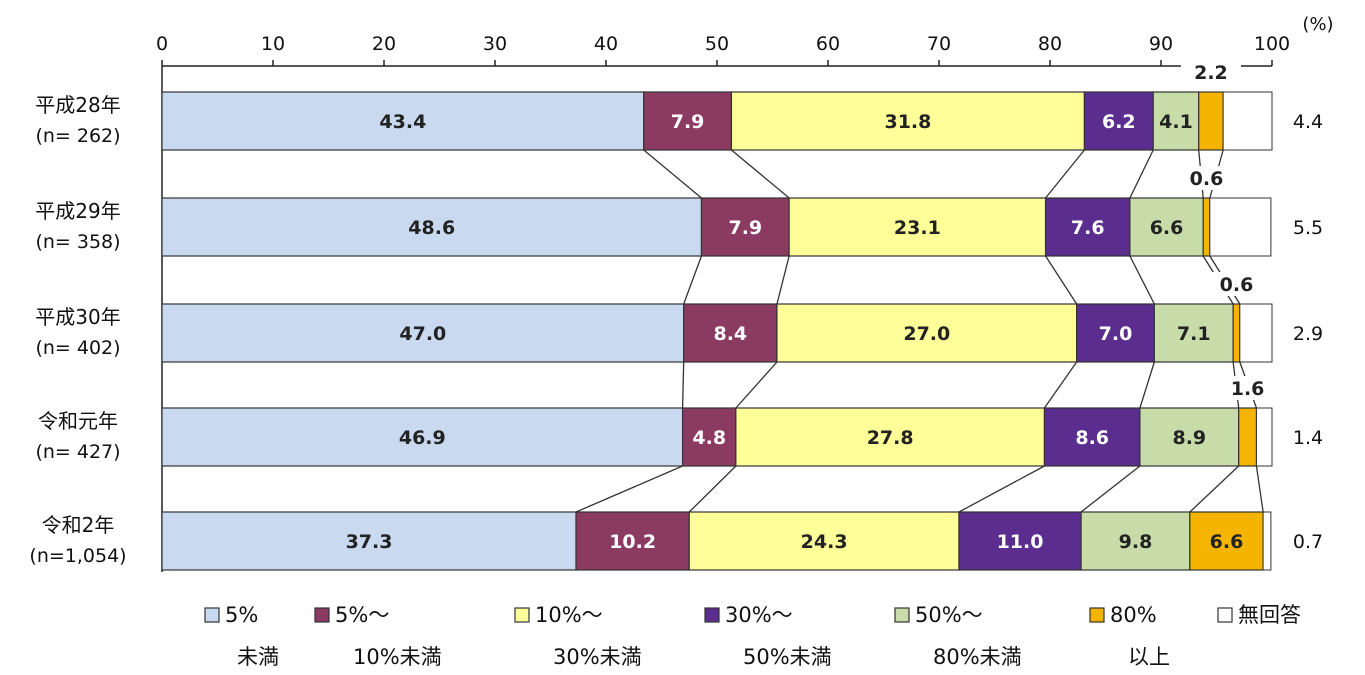 The height and width of the screenshot is (675, 1365). I want to click on value-label: 23.1, so click(917, 228).